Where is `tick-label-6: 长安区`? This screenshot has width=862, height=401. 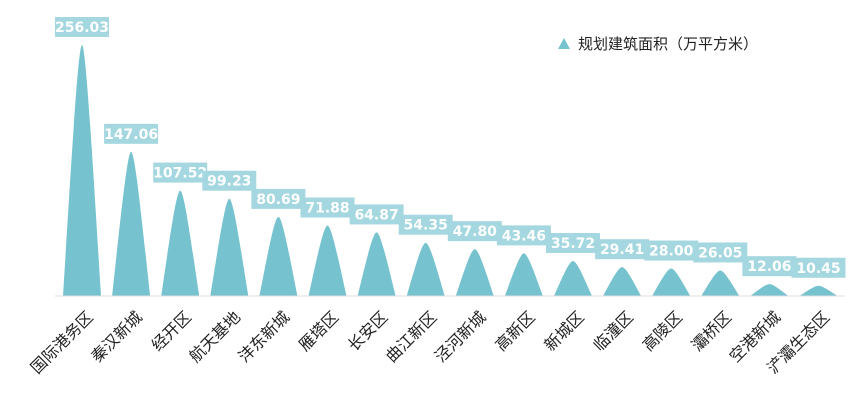
tick-label-6: 长安区 is located at coordinates (367, 330).